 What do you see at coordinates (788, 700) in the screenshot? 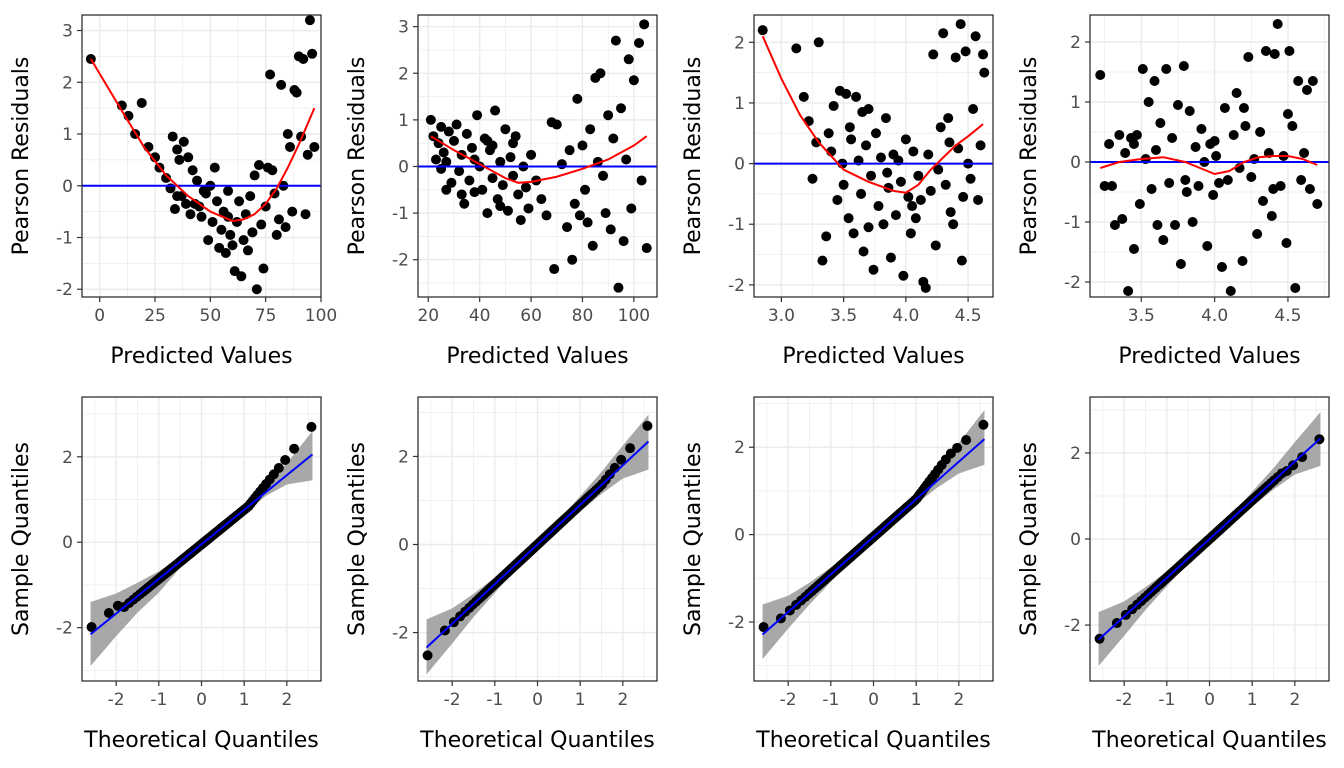
I see `x-tick-label: -2` at bounding box center [788, 700].